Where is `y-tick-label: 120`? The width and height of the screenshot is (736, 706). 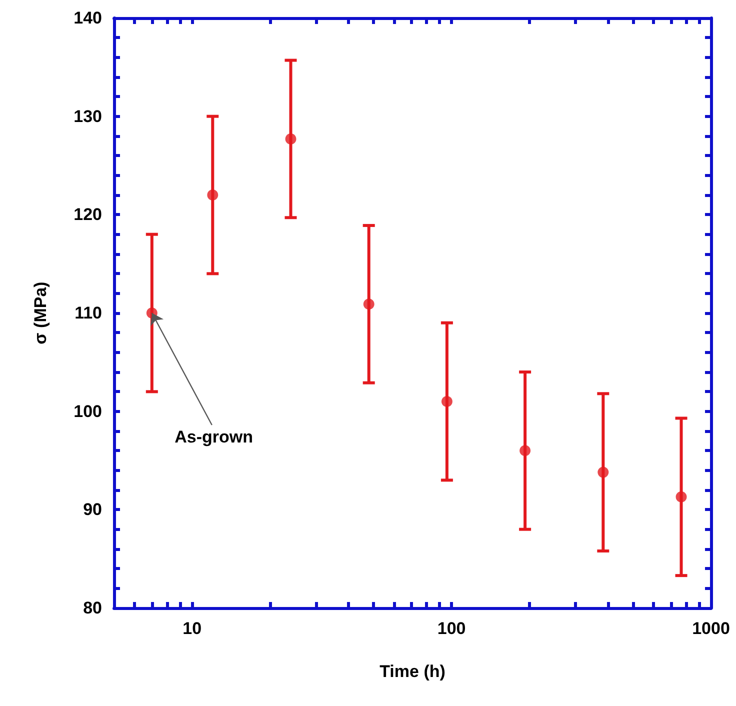
y-tick-label: 120 is located at coordinates (88, 214).